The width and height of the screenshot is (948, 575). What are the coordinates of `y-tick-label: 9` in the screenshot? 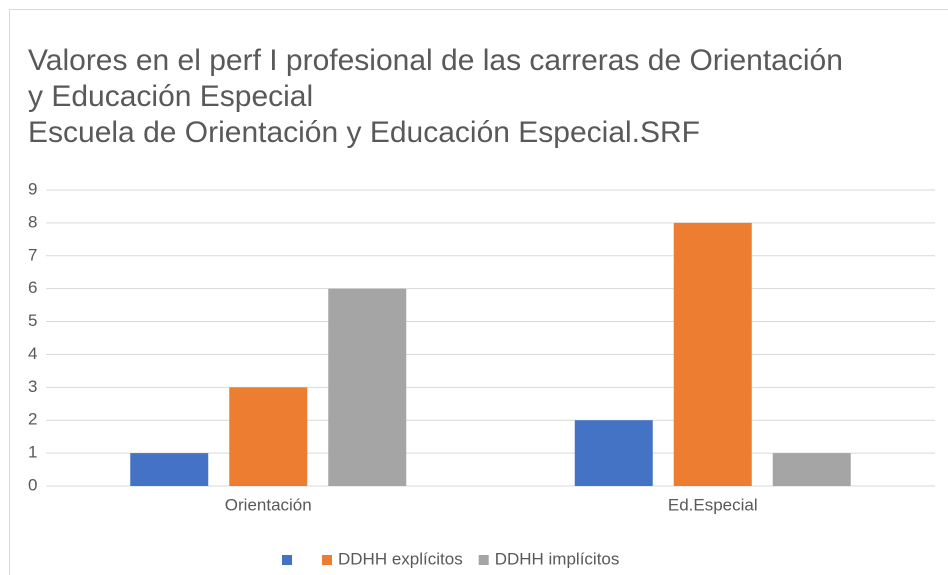 It's located at (32, 188).